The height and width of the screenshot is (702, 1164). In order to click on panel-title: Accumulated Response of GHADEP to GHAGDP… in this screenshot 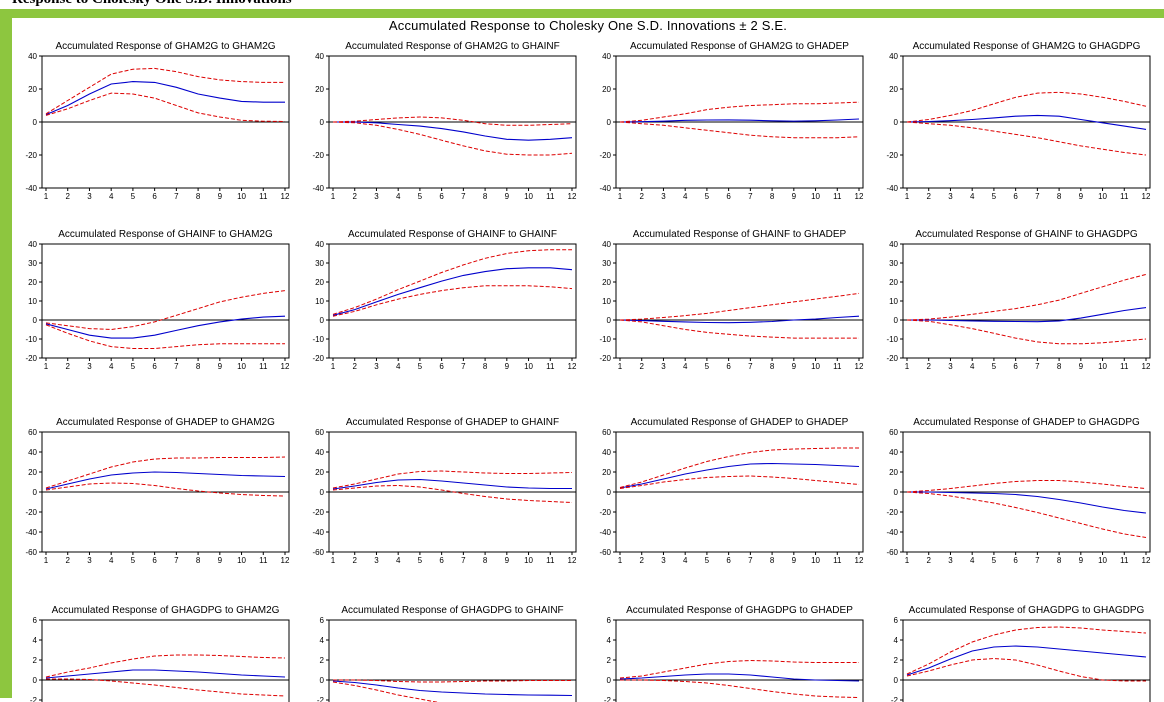, I will do `click(1026, 422)`.